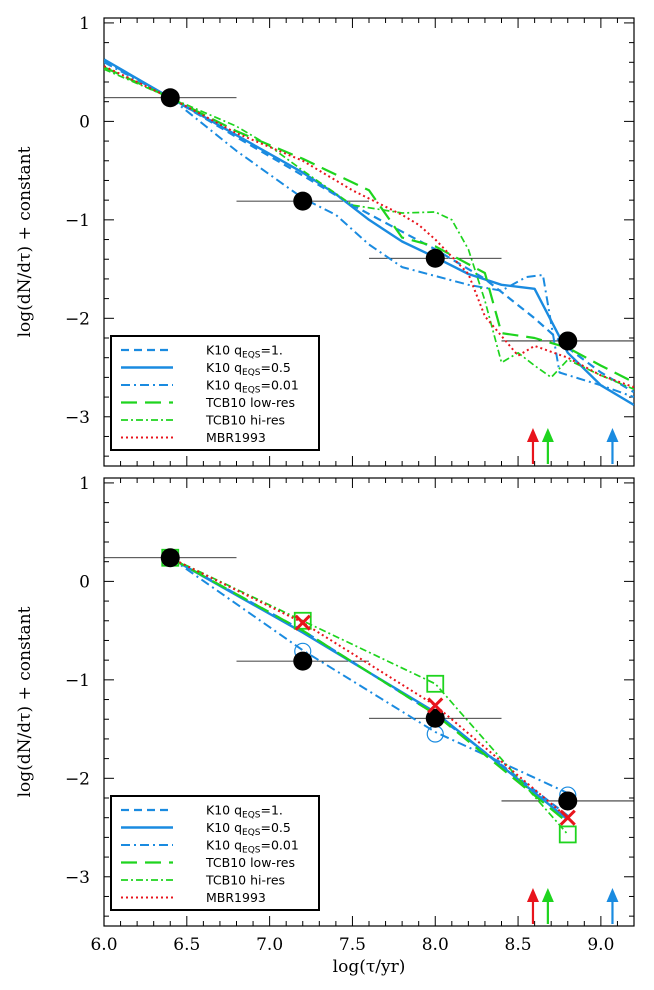 The height and width of the screenshot is (990, 654). Describe the element at coordinates (103, 945) in the screenshot. I see `x-tick-label: 6.0` at that location.